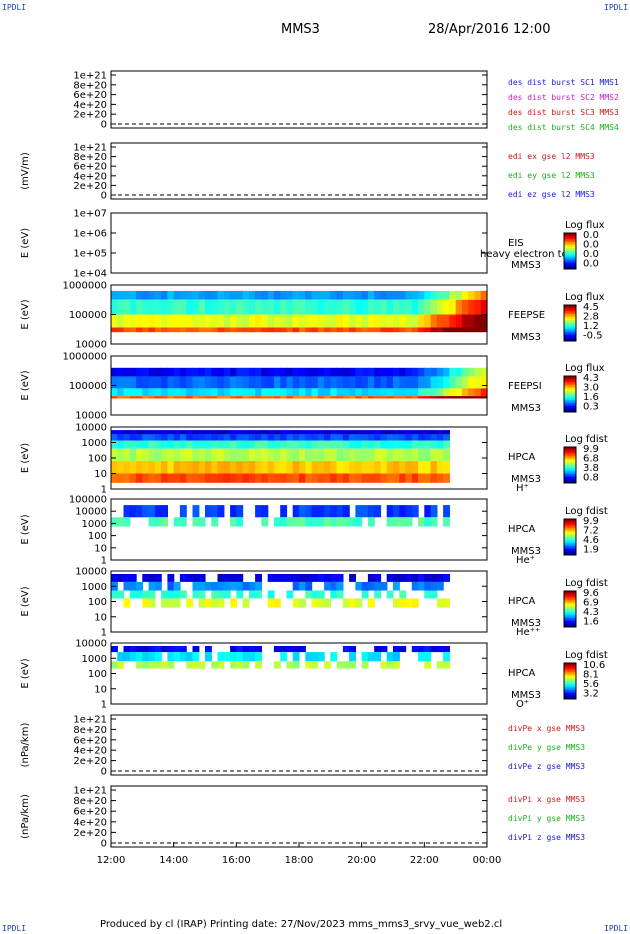  I want to click on legend-entry: edi ey gse l2 MMS3, so click(551, 175).